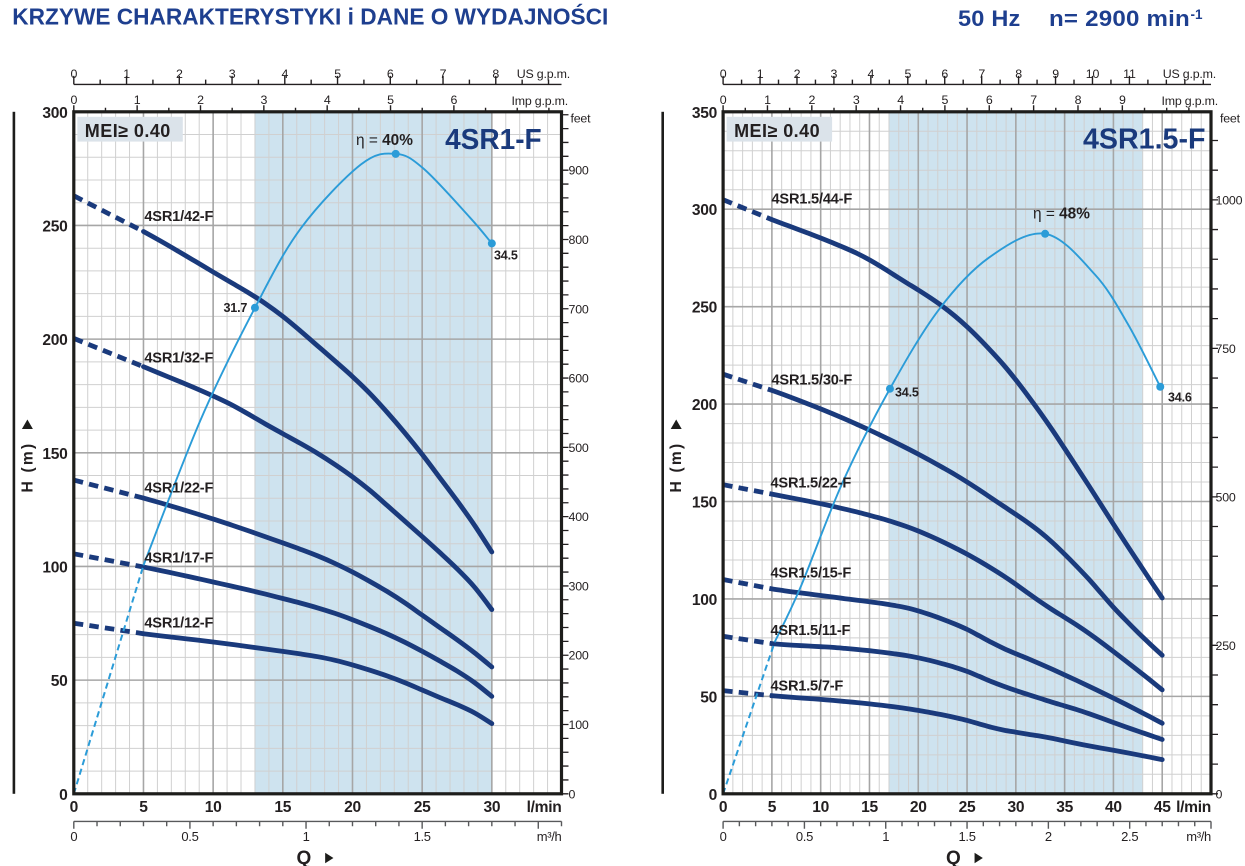 The height and width of the screenshot is (866, 1245). Describe the element at coordinates (384, 140) in the screenshot. I see `svg-text: η = 40%` at that location.